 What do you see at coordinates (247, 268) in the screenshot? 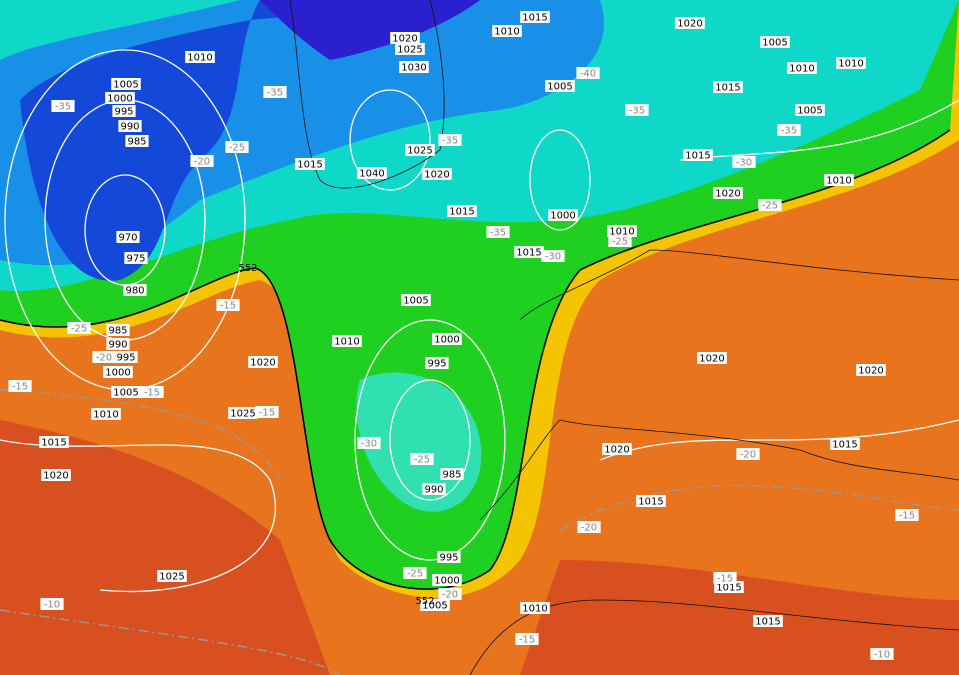
I see `contour-label: 552` at bounding box center [247, 268].